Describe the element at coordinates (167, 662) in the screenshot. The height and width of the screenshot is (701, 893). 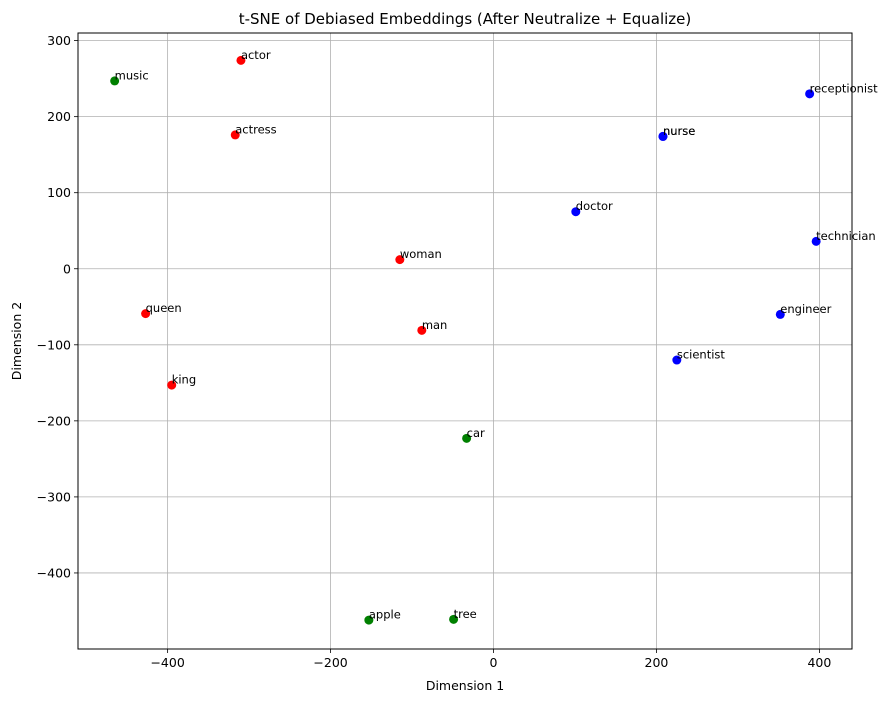
I see `x-tick-label: −400` at that location.